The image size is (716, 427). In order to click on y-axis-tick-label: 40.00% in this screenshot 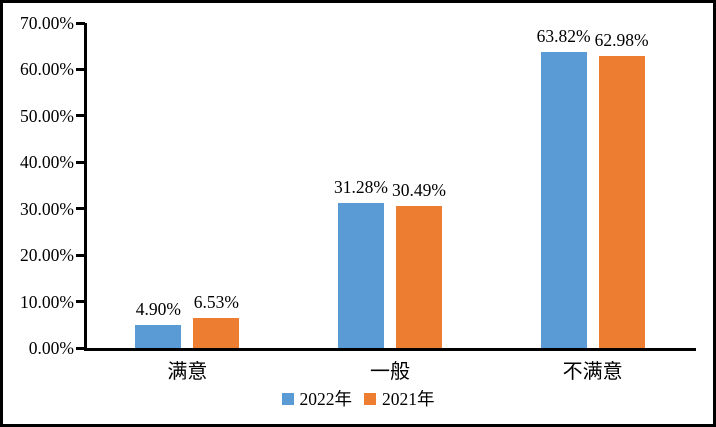, I will do `click(47, 162)`.